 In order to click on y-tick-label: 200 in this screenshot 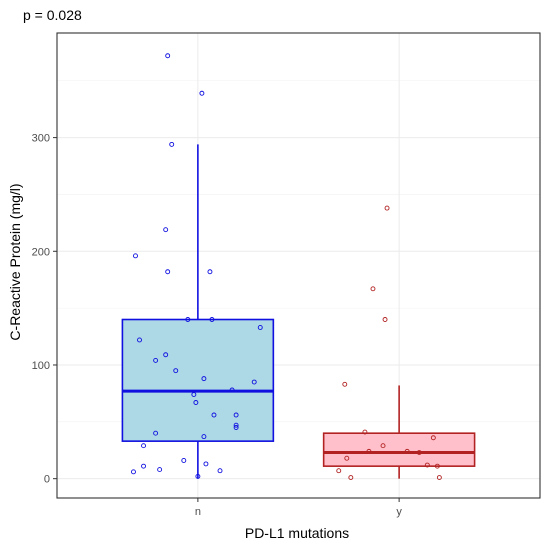, I will do `click(41, 252)`.